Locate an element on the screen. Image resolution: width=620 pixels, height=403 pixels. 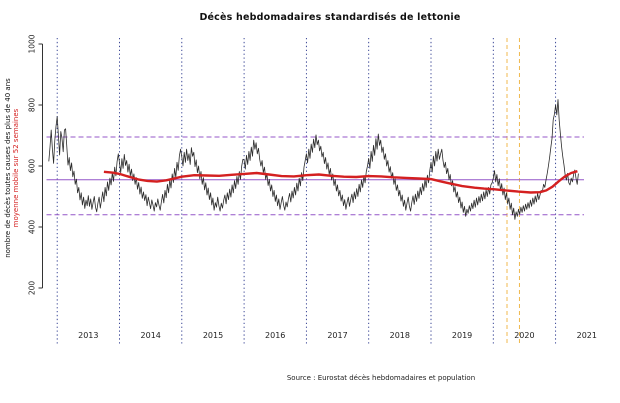
x-year-label: 2017 is located at coordinates (337, 335).